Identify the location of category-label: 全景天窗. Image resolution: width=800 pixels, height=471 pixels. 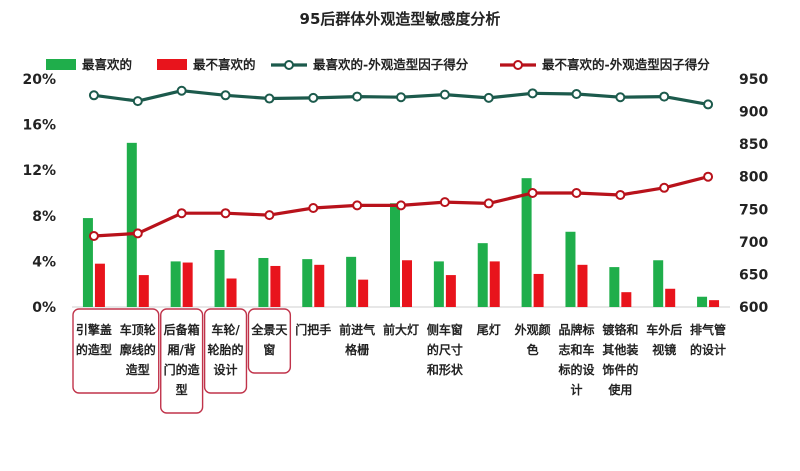
(269, 339).